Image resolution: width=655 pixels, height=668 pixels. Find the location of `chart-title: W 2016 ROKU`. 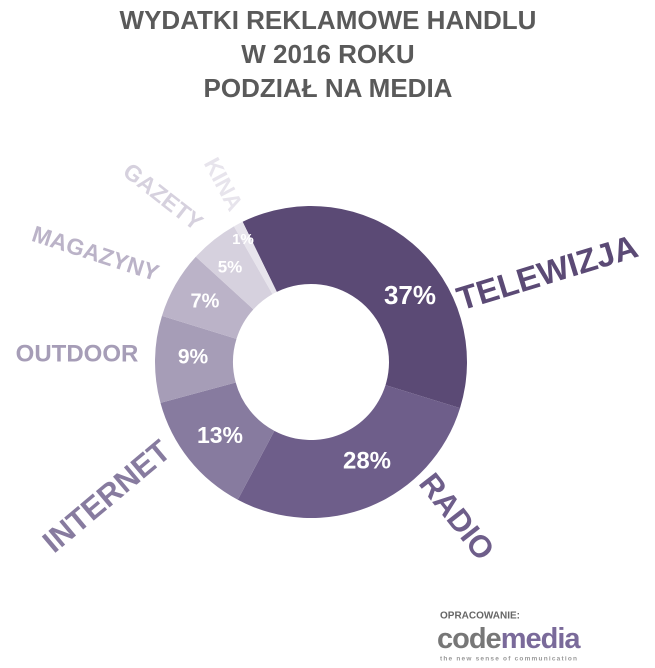

chart-title: W 2016 ROKU is located at coordinates (327, 54).